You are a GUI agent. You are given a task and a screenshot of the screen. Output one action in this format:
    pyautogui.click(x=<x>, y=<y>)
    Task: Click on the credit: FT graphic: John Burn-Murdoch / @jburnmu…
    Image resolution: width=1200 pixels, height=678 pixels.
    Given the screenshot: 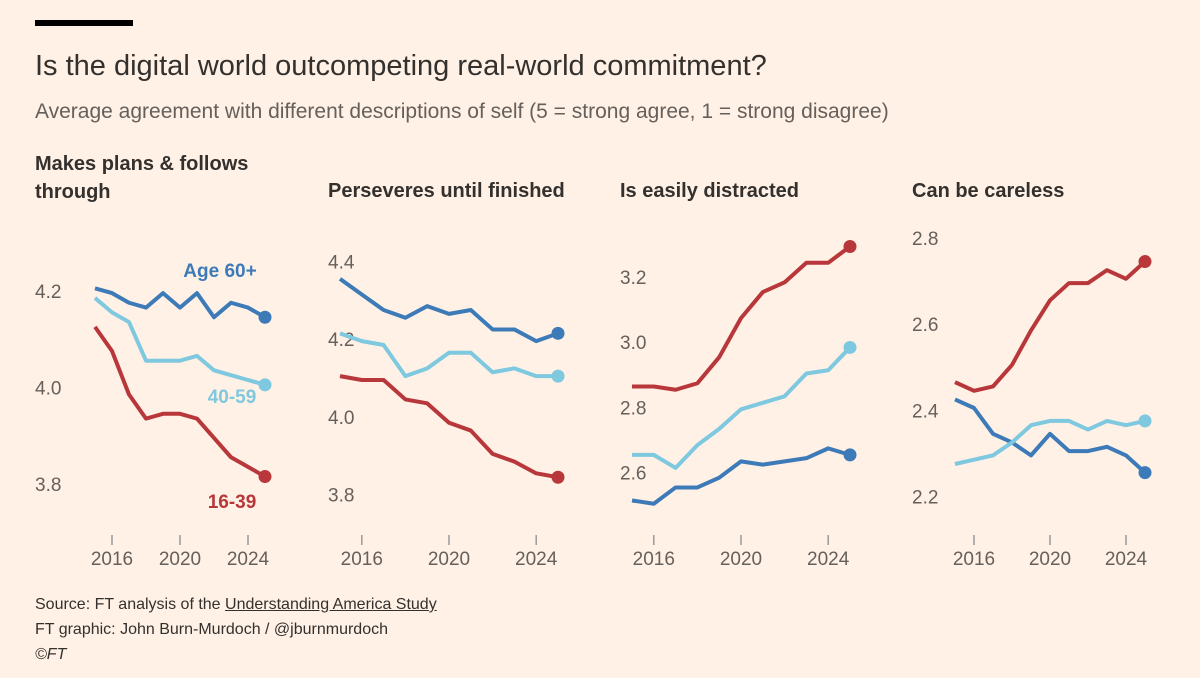 What is the action you would take?
    pyautogui.click(x=211, y=629)
    